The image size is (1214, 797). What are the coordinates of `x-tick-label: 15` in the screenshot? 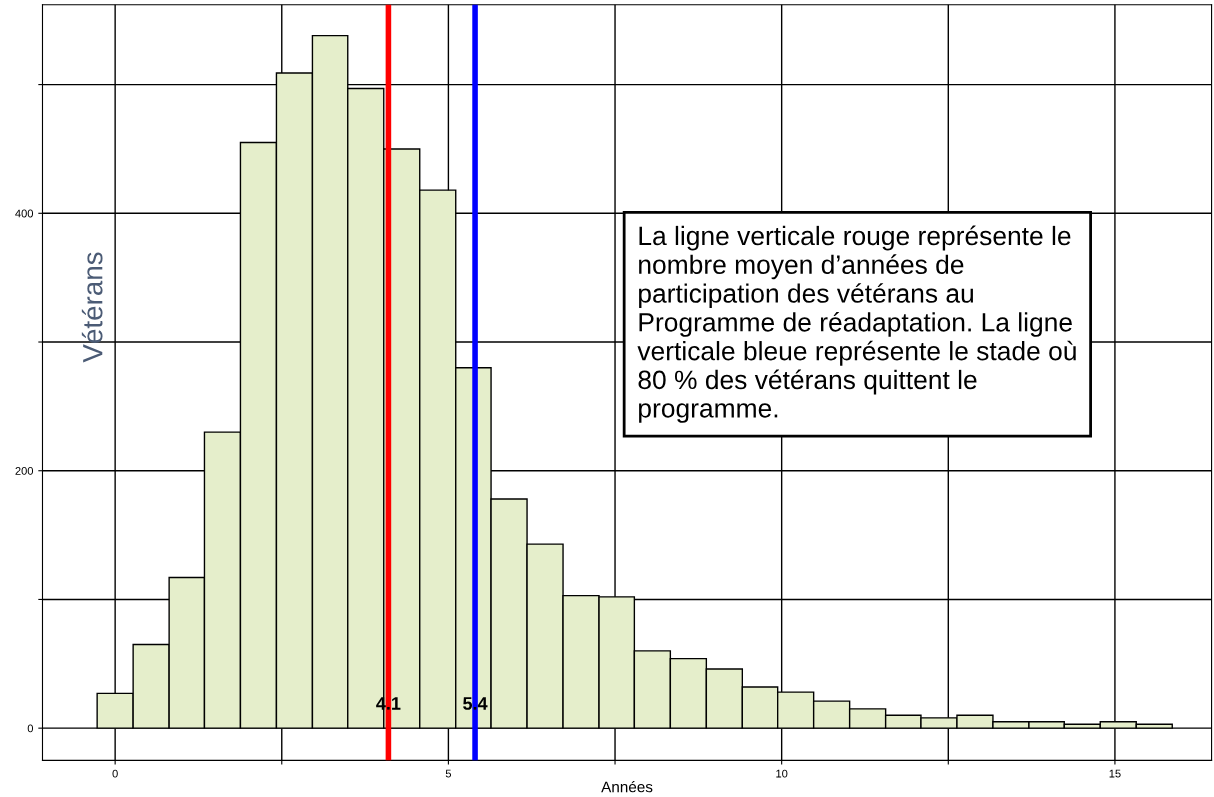 It's located at (1115, 773).